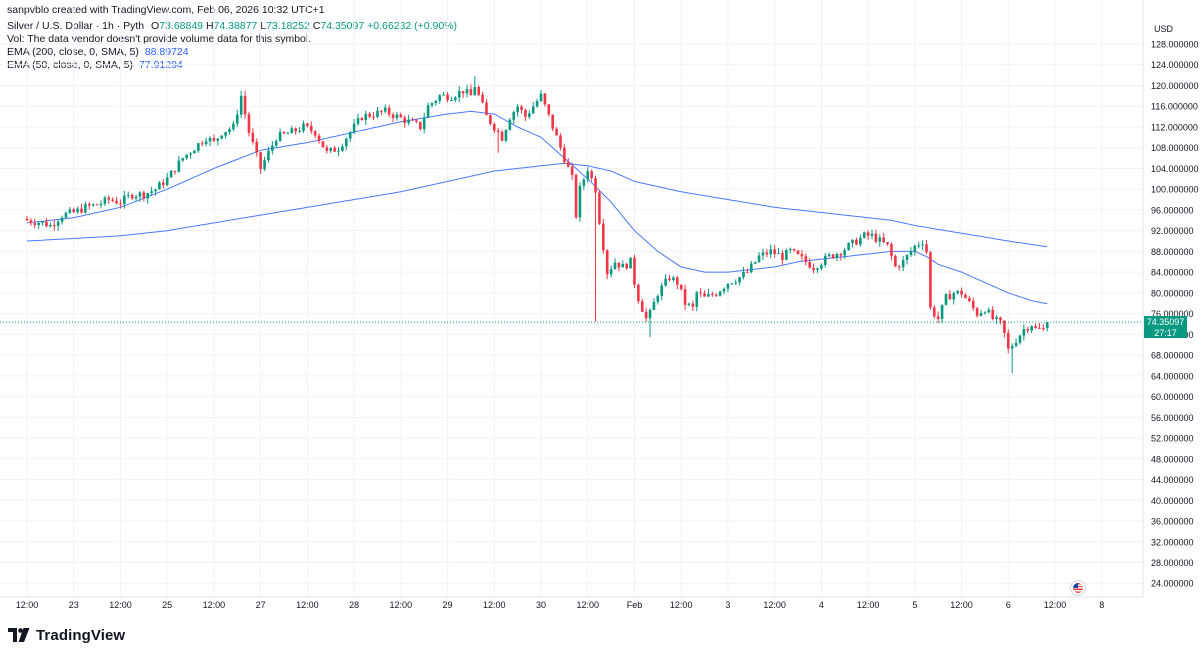  I want to click on time-tick-label: 6, so click(1008, 605).